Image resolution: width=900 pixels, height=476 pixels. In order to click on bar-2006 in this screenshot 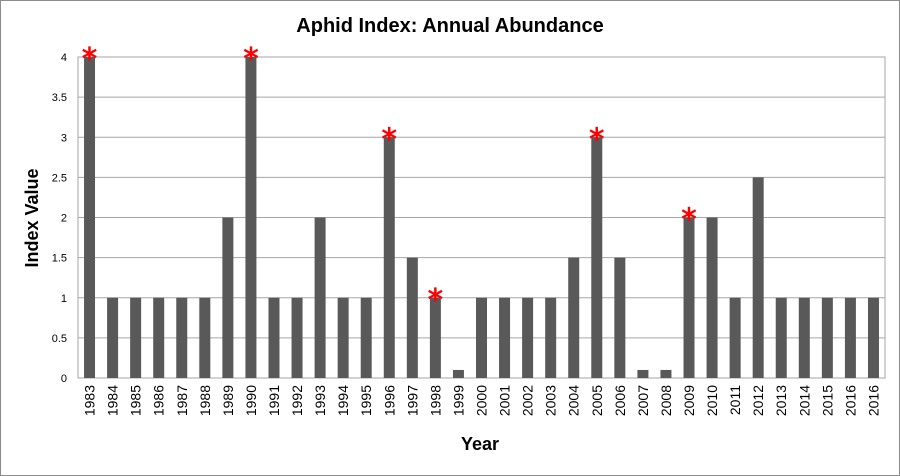, I will do `click(620, 317)`.